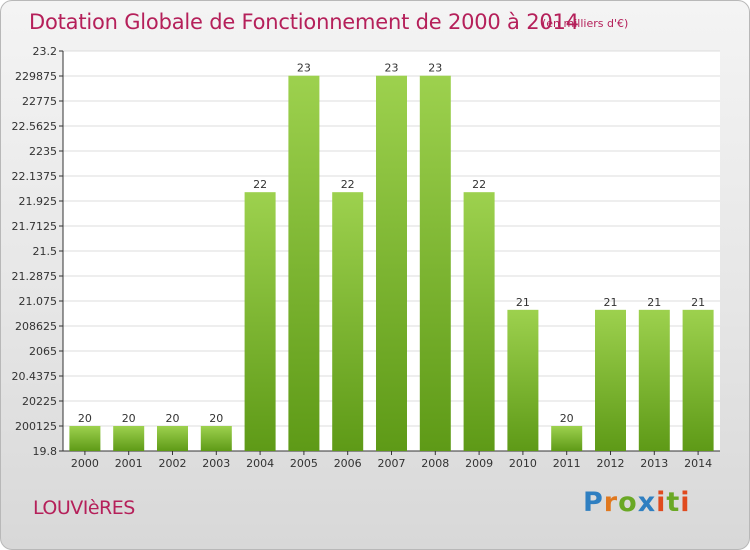 The image size is (750, 550). I want to click on y-tick-label: 20.4375, so click(35, 376).